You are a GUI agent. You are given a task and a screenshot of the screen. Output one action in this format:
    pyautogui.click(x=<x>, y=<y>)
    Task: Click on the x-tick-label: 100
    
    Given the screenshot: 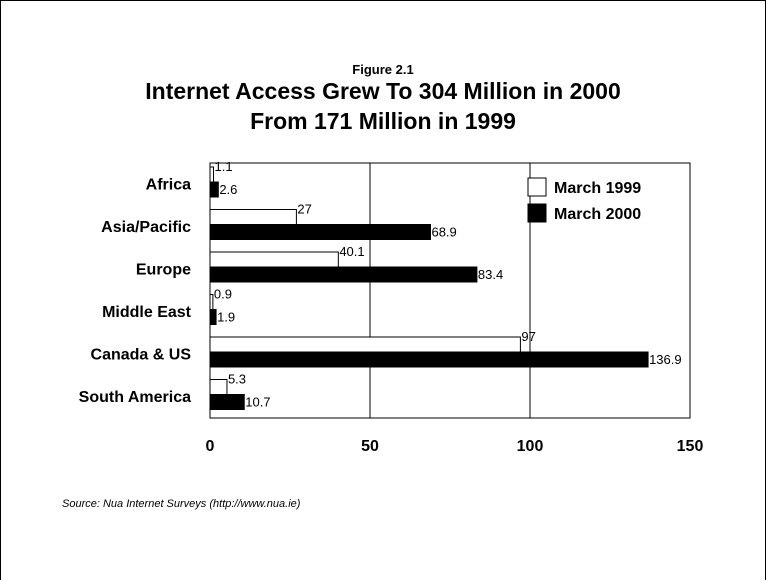 What is the action you would take?
    pyautogui.click(x=530, y=446)
    